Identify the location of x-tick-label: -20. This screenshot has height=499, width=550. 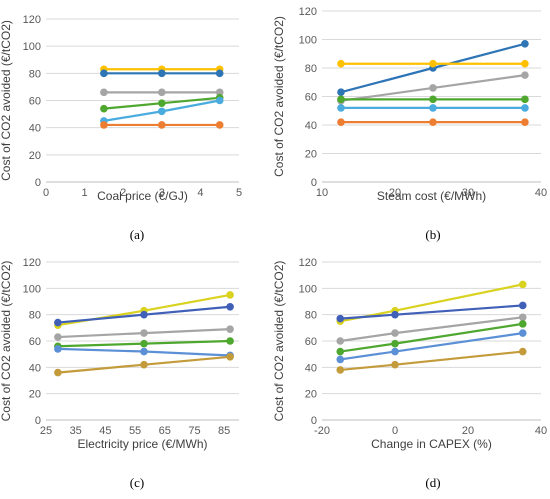
(322, 431).